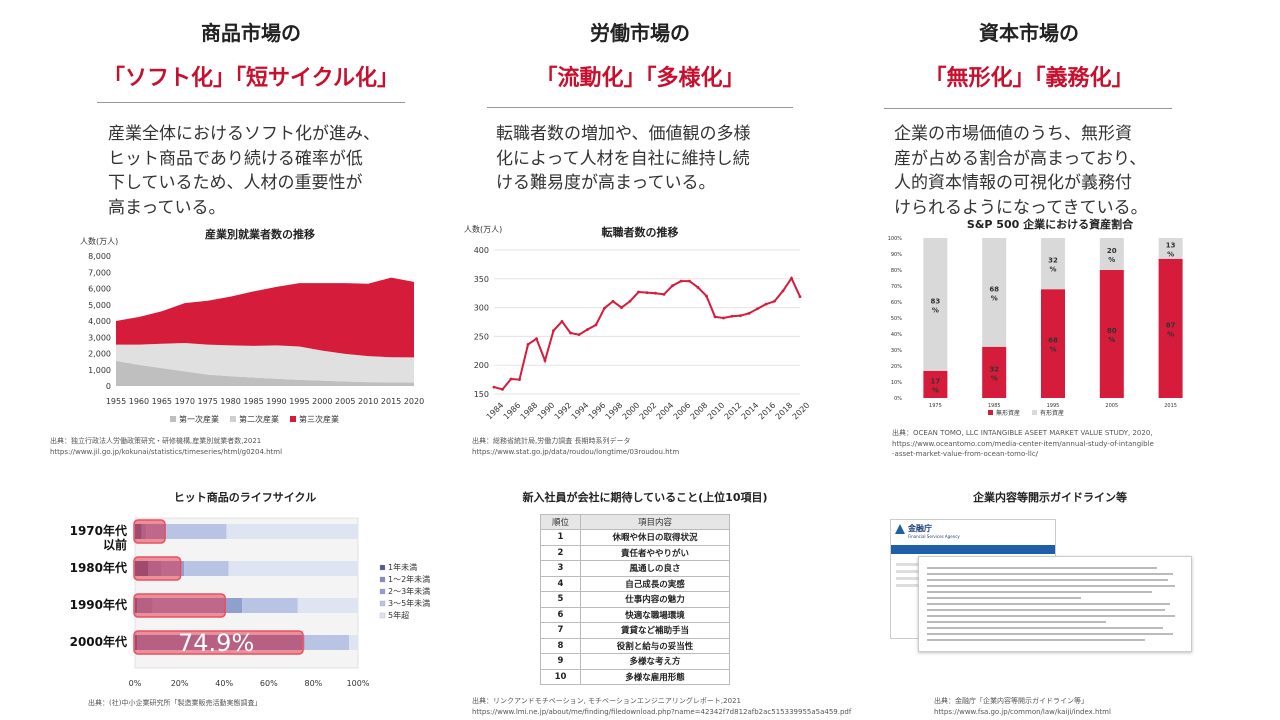 The height and width of the screenshot is (720, 1280). I want to click on table-cell-rank: 7, so click(560, 630).